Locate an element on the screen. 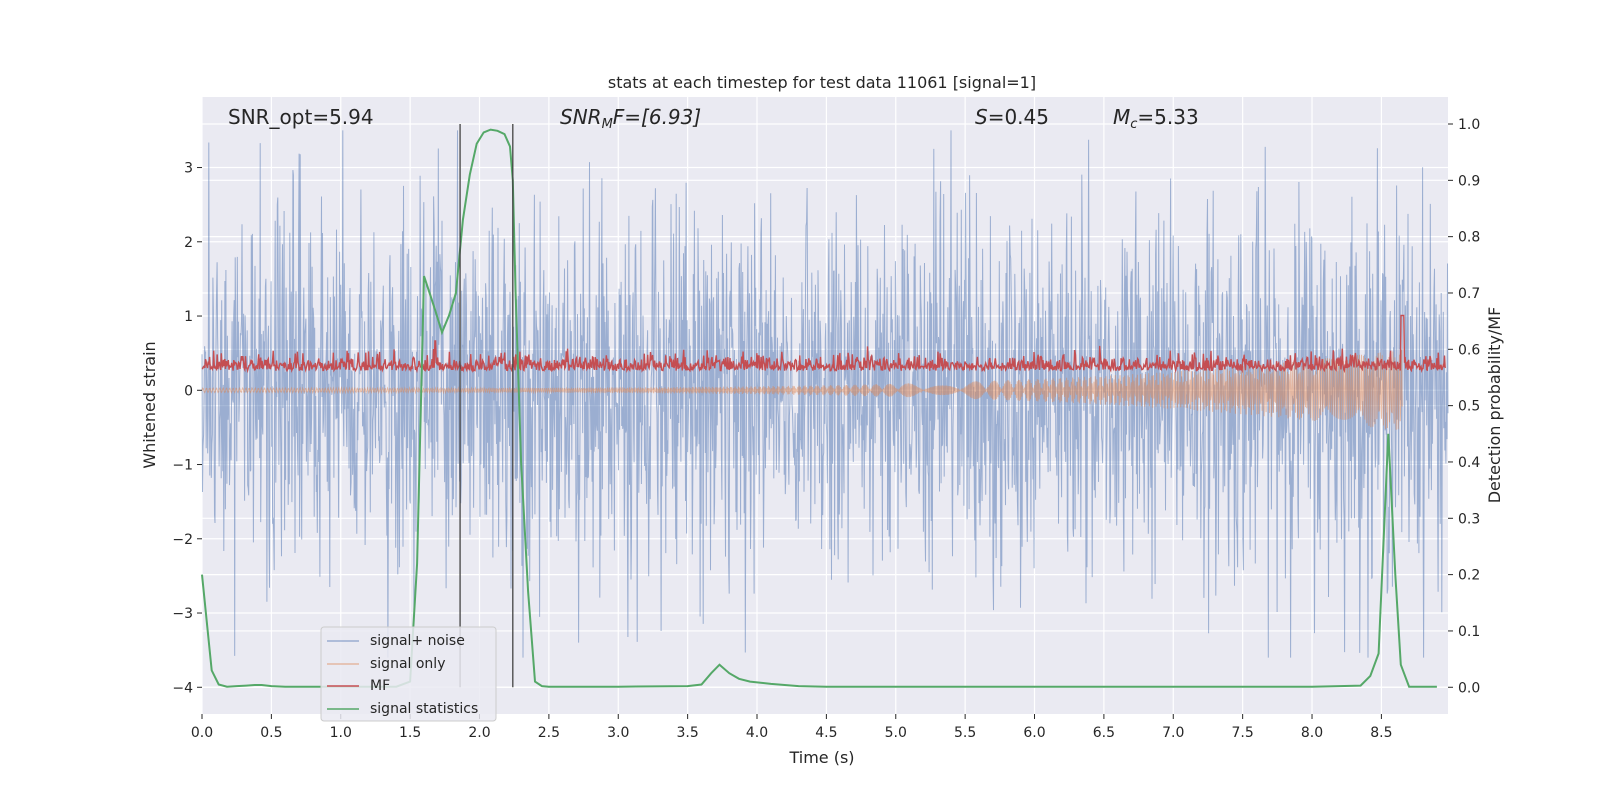 This screenshot has height=800, width=1600. annotation-mc-sub: c is located at coordinates (1133, 124).